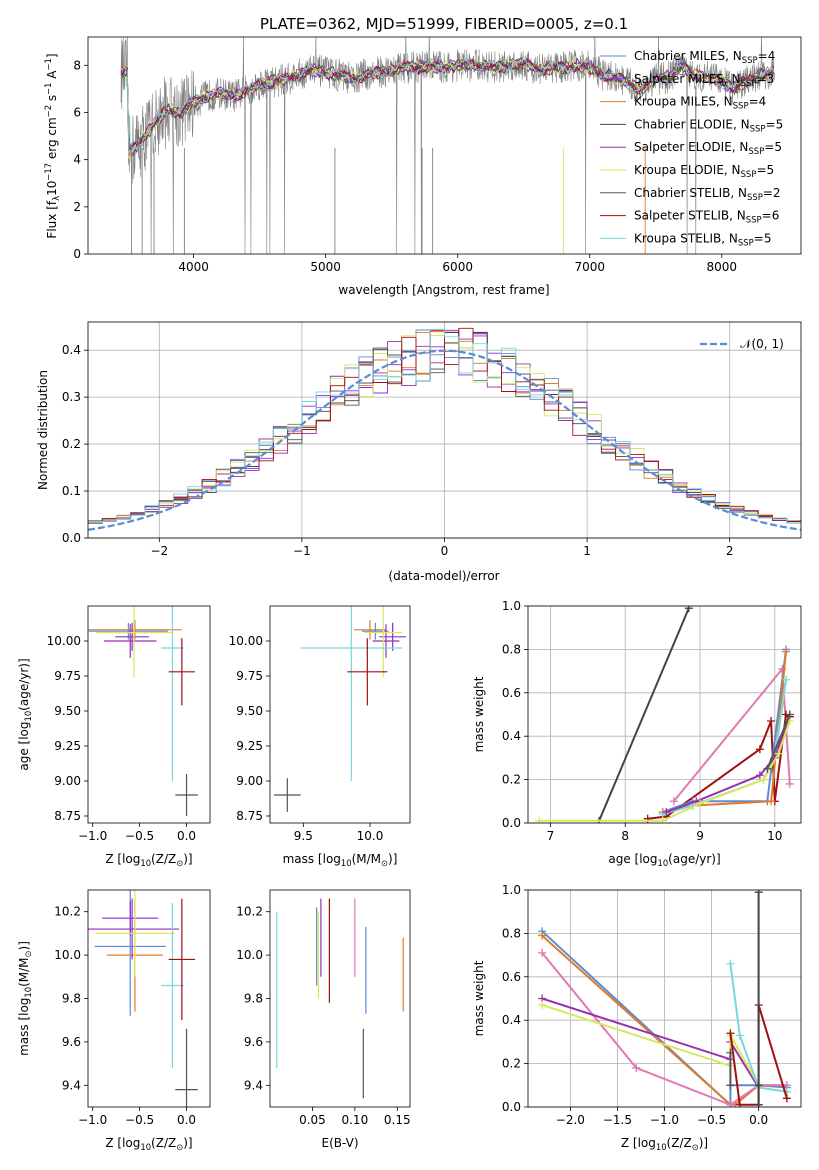 Image resolution: width=819 pixels, height=1170 pixels. I want to click on legend-text: Salpeter ELODIE, N, so click(691, 147).